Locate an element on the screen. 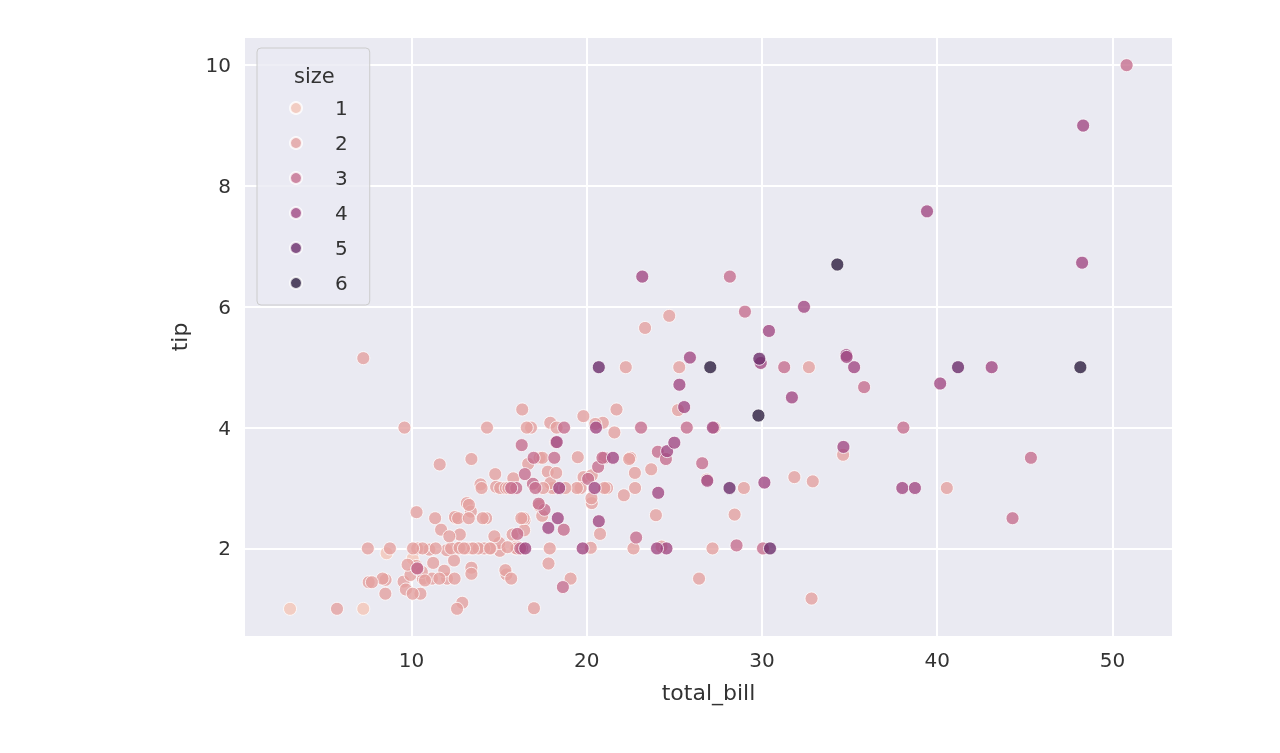  x-tick-label: 20 is located at coordinates (586, 660).